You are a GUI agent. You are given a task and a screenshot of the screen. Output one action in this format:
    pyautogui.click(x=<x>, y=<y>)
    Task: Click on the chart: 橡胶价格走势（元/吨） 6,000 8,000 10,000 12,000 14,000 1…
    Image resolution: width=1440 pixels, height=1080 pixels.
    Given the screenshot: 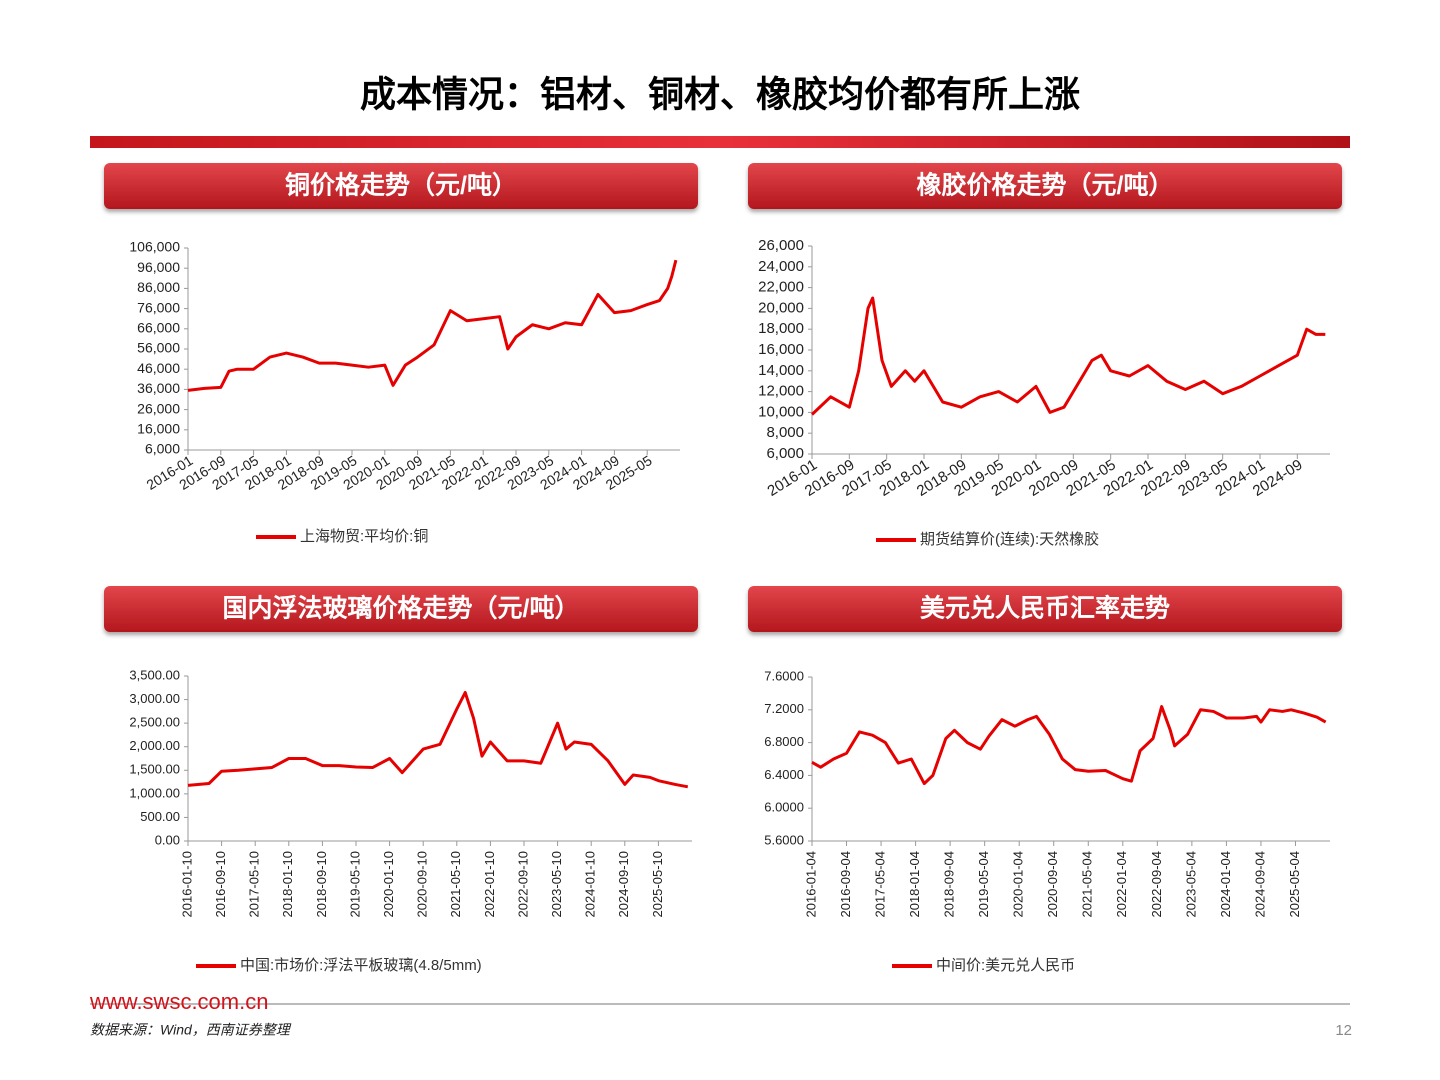 What is the action you would take?
    pyautogui.click(x=1045, y=355)
    